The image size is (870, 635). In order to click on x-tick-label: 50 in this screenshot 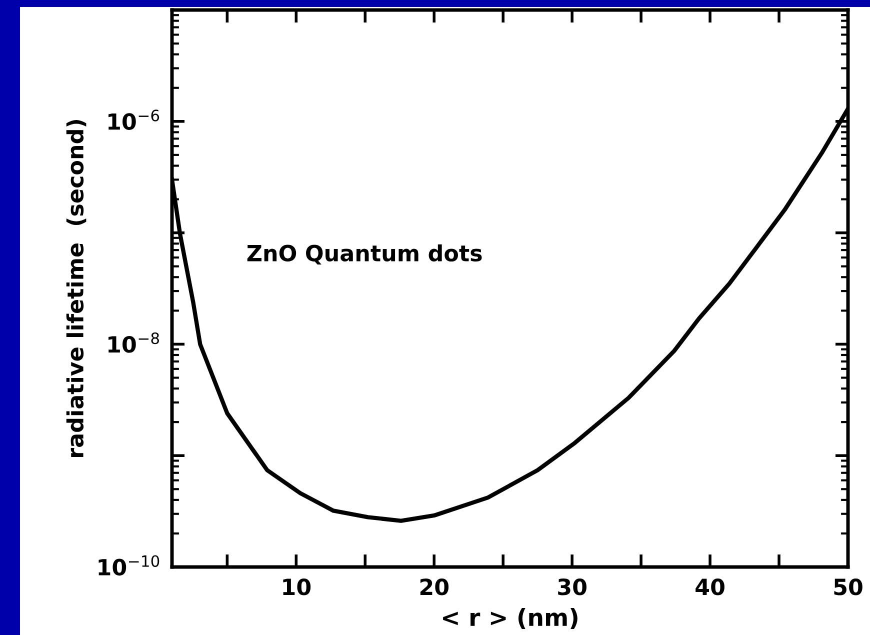, I will do `click(848, 587)`.